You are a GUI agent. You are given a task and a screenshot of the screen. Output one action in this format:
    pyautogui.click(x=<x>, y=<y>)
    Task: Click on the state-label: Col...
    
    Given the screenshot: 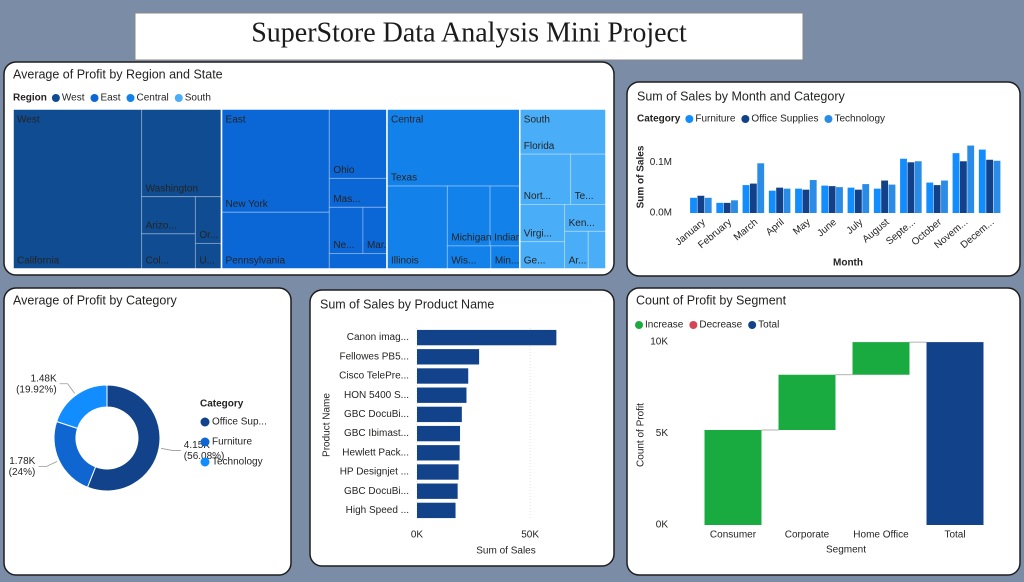 What is the action you would take?
    pyautogui.click(x=157, y=261)
    